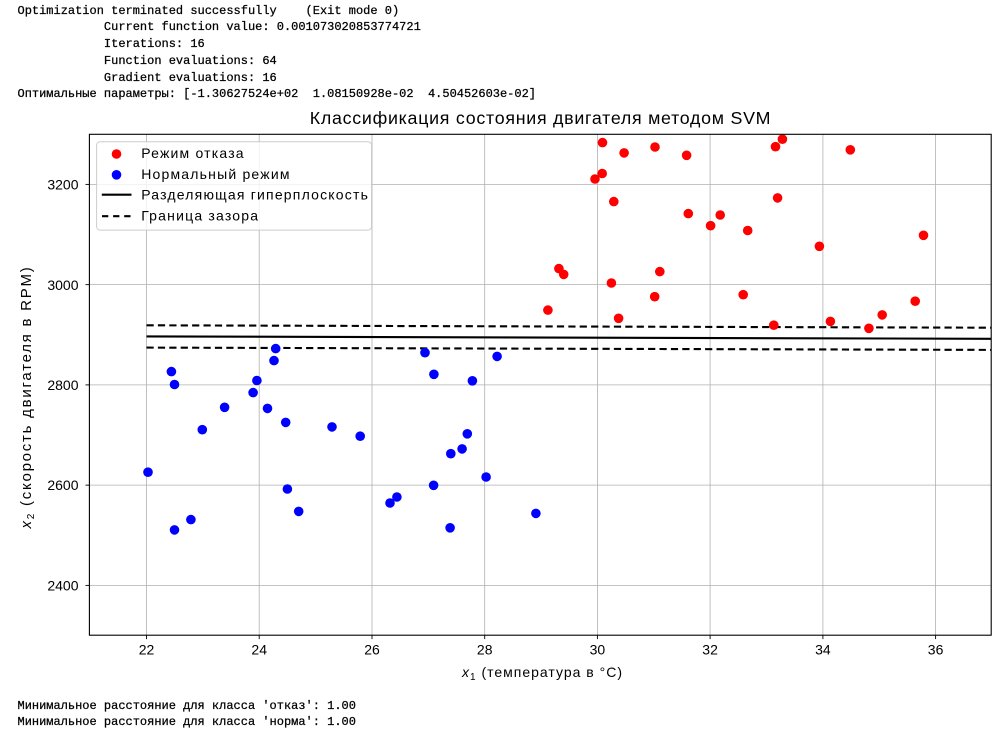 The height and width of the screenshot is (731, 999). I want to click on svg-text: 22, so click(147, 650).